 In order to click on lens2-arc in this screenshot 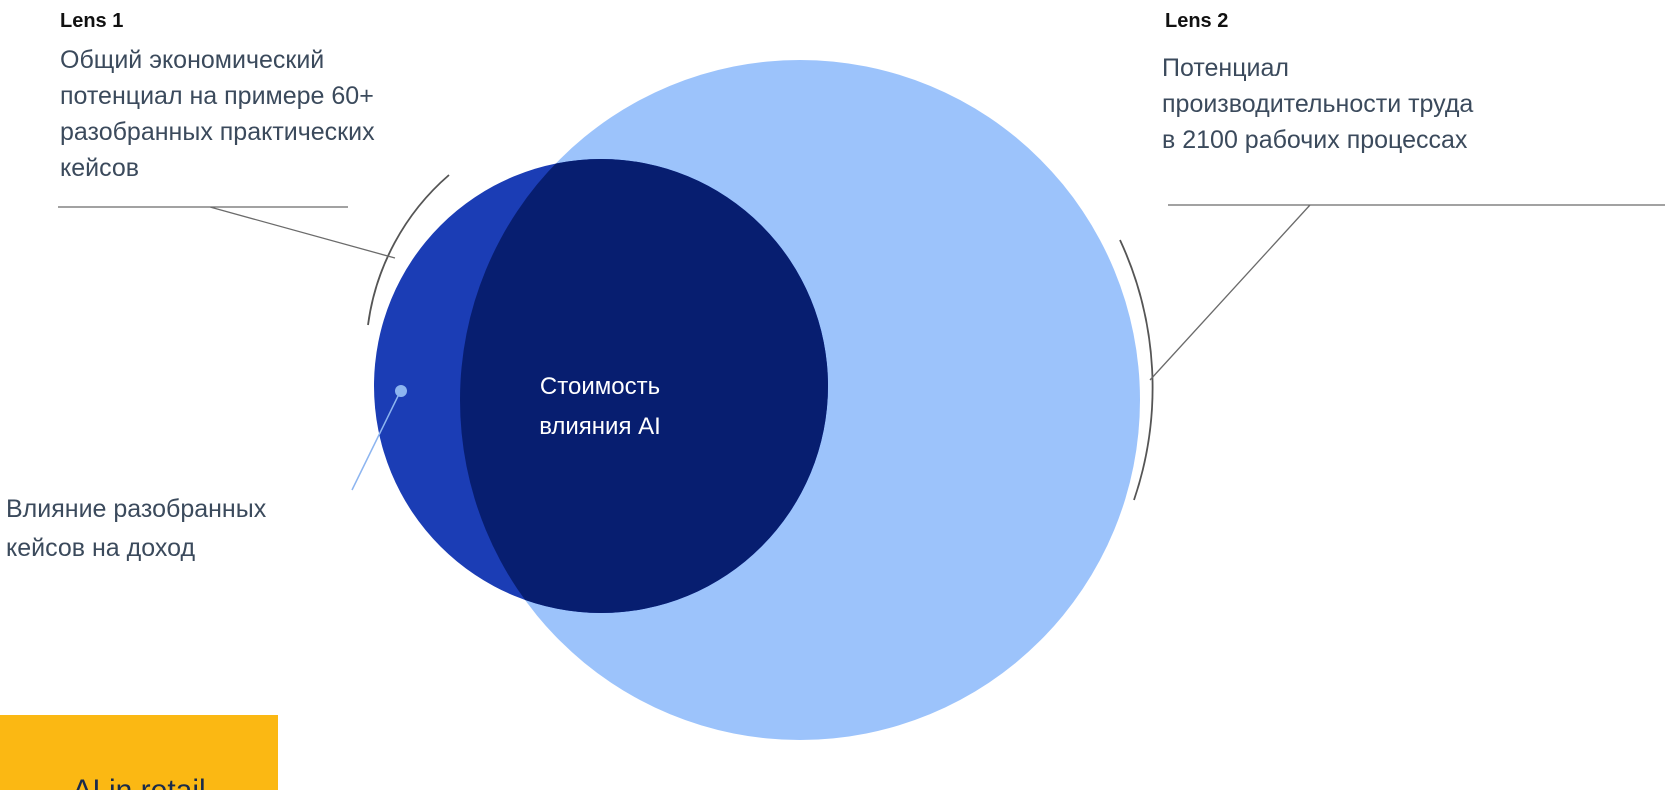, I will do `click(1136, 370)`.